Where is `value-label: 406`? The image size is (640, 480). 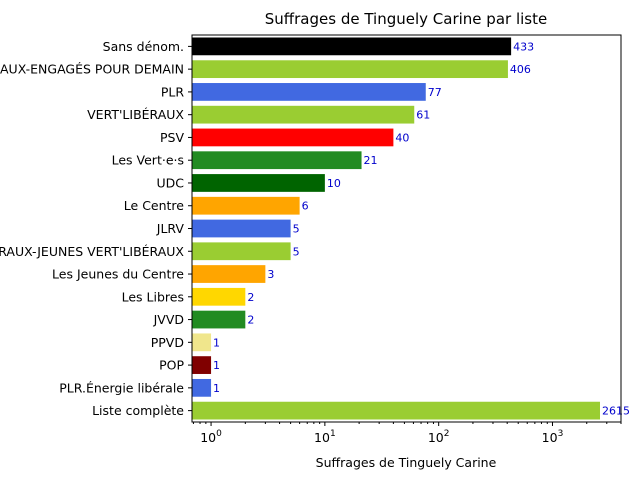
value-label: 406 is located at coordinates (520, 69).